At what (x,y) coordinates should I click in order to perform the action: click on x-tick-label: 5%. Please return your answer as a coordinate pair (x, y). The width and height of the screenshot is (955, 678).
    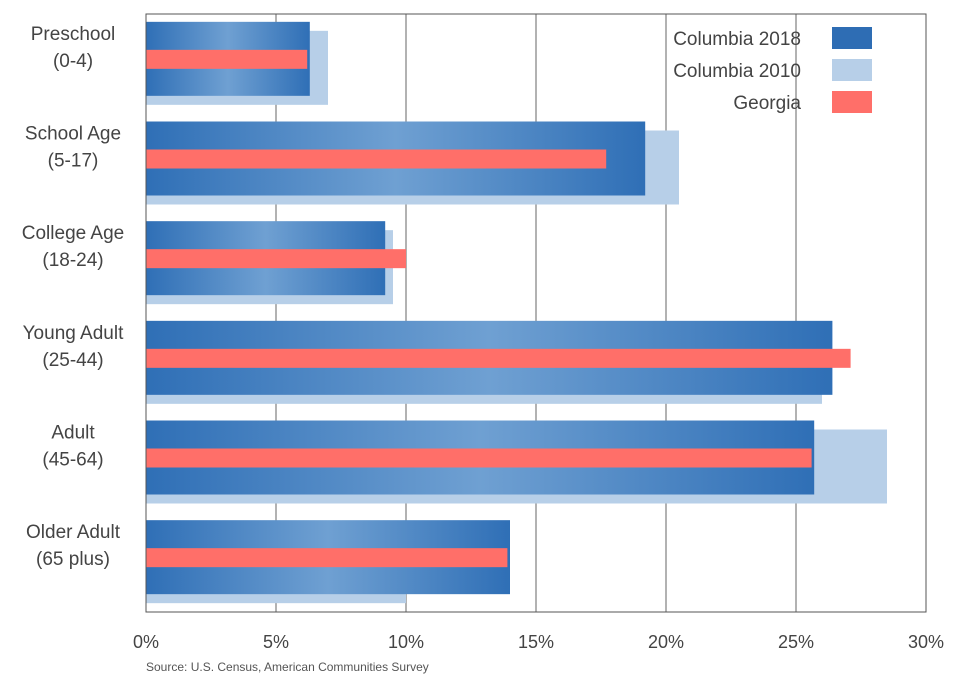
    Looking at the image, I should click on (276, 642).